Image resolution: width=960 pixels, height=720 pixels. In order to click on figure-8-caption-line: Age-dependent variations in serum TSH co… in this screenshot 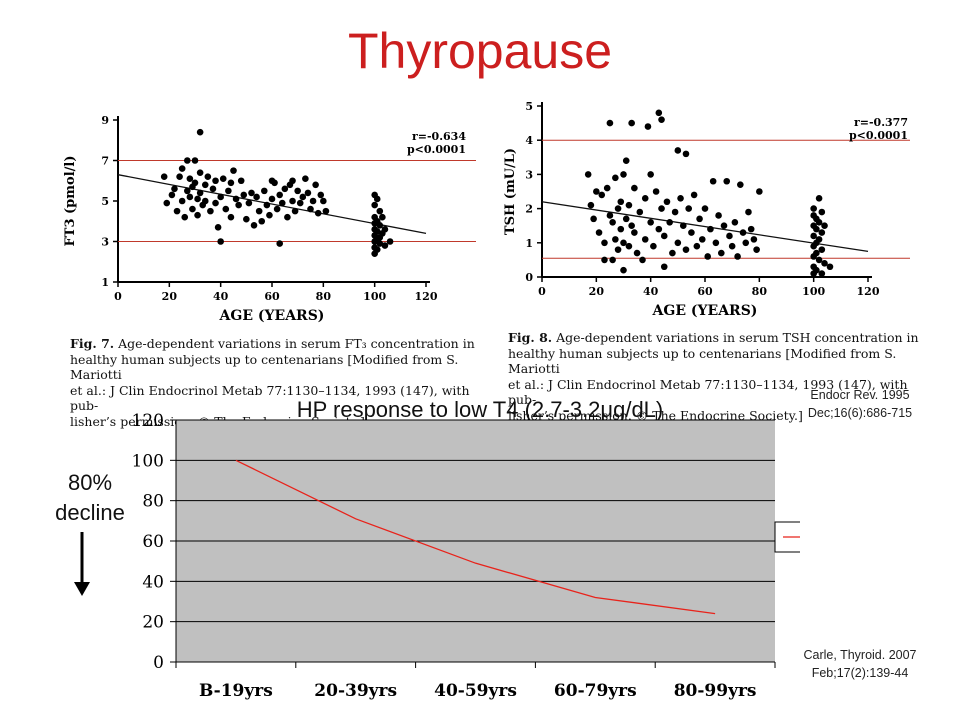, I will do `click(737, 337)`.